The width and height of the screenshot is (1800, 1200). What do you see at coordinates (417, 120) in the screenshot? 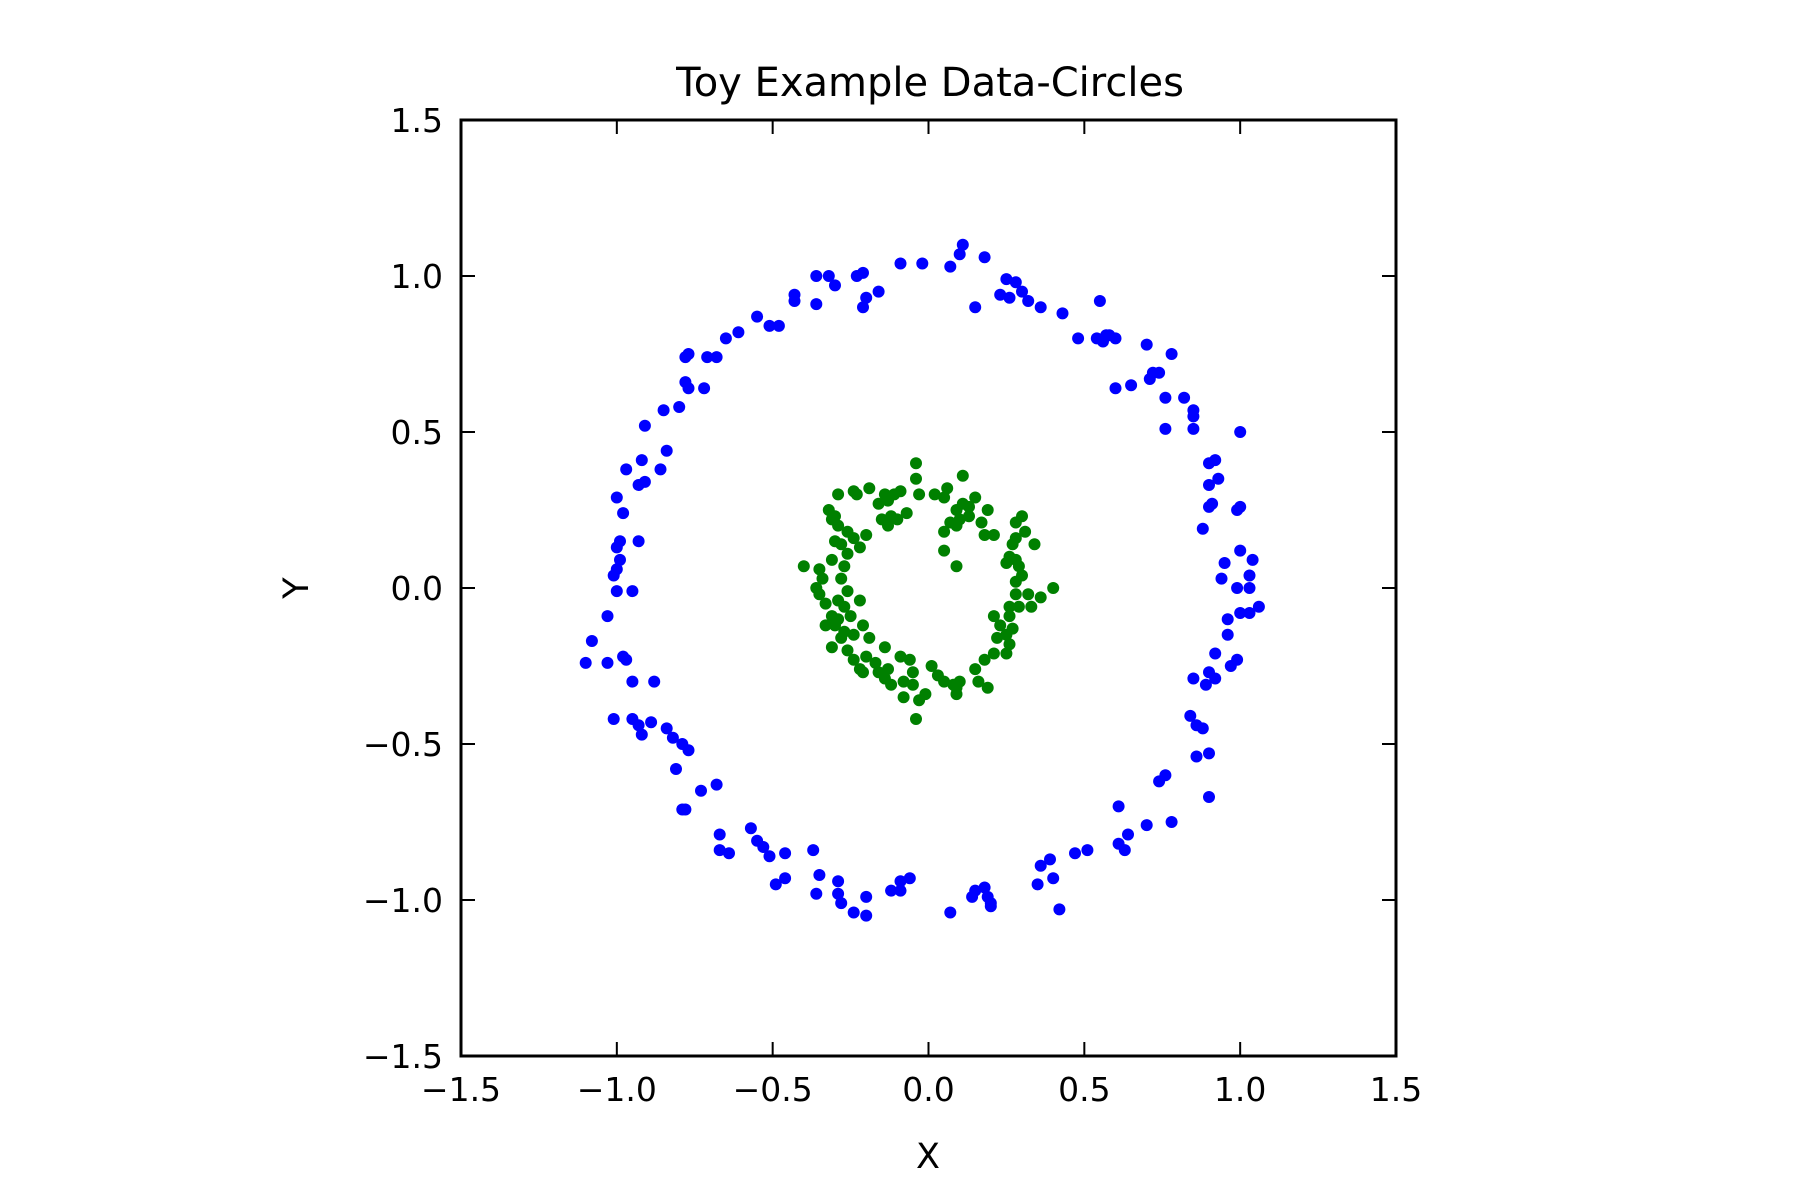
I see `y-tick-label: 1.5` at bounding box center [417, 120].